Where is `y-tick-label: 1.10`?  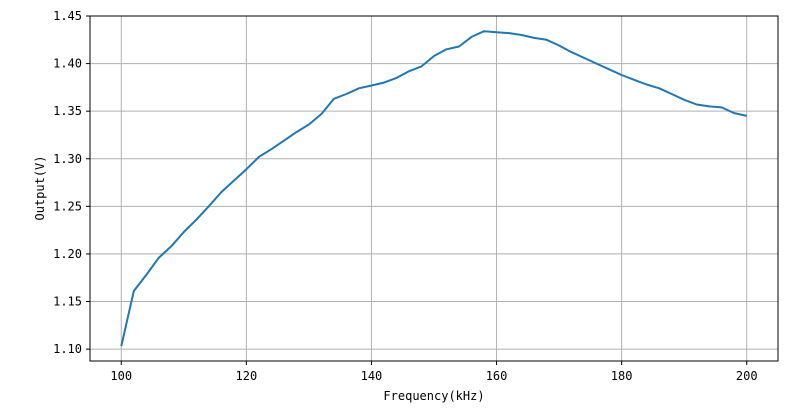
y-tick-label: 1.10 is located at coordinates (67, 349).